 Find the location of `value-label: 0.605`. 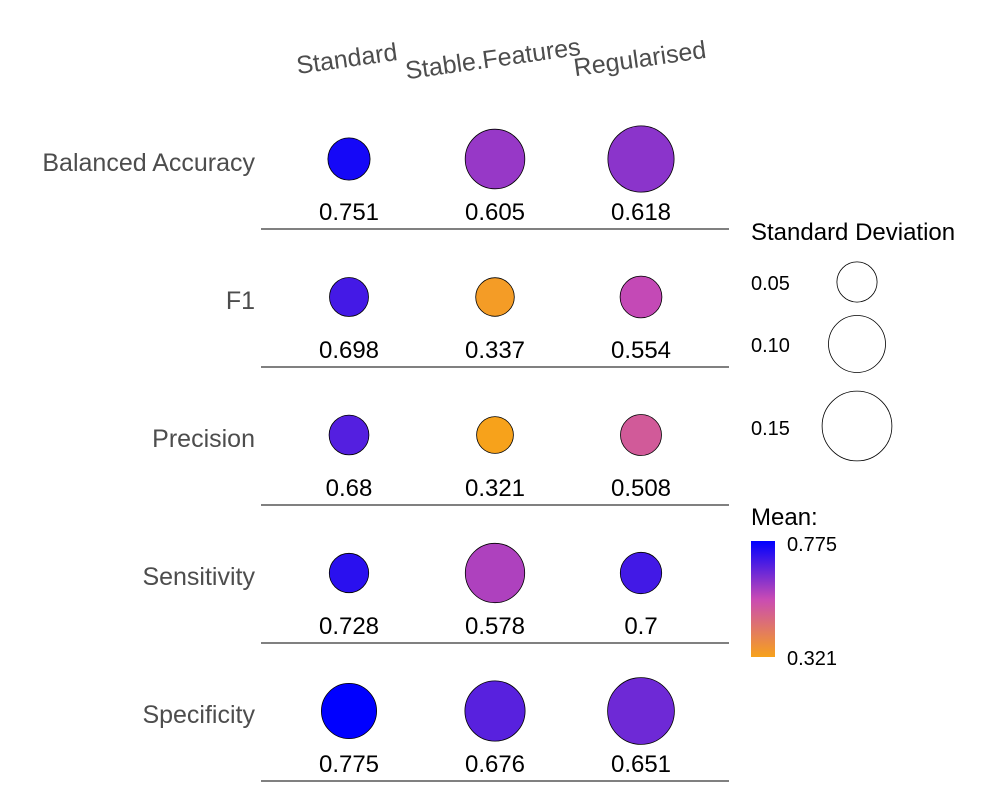

value-label: 0.605 is located at coordinates (495, 212).